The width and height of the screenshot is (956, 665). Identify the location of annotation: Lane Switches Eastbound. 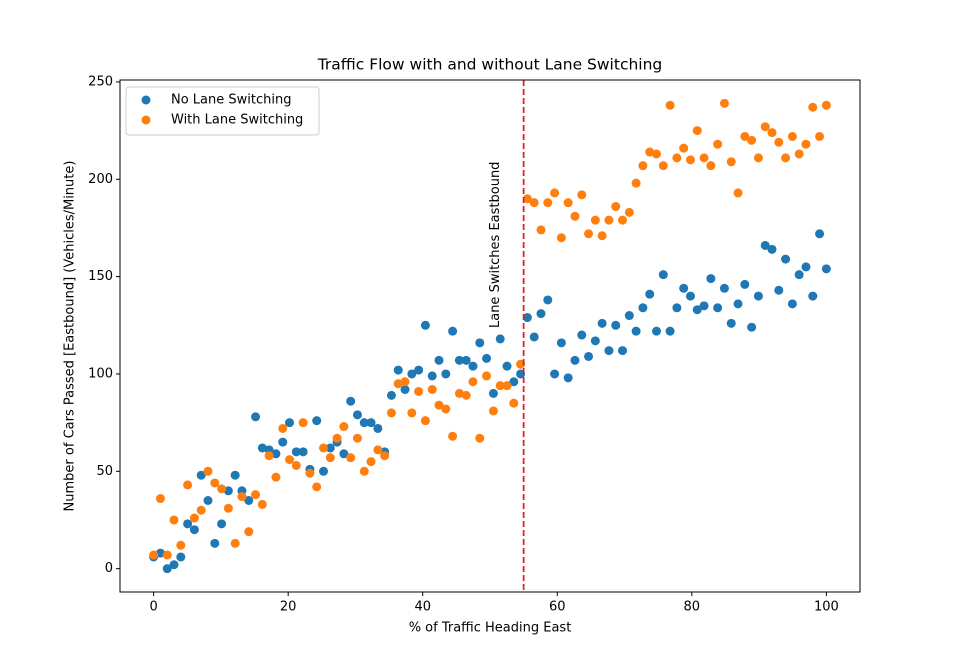
(495, 245).